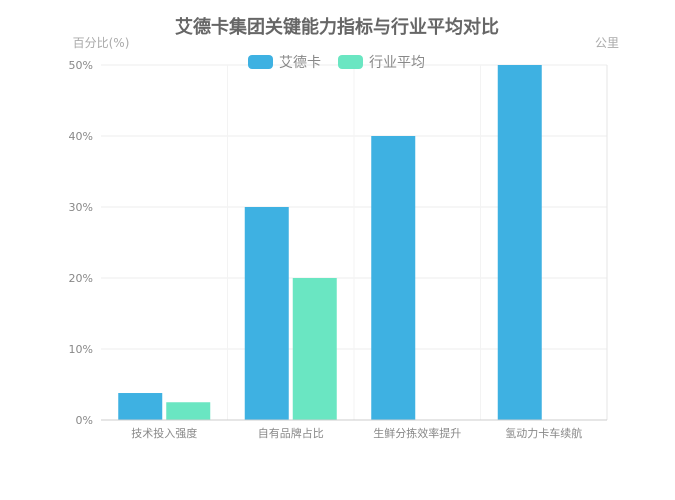  Describe the element at coordinates (84, 420) in the screenshot. I see `y-tick-label: 0%` at that location.